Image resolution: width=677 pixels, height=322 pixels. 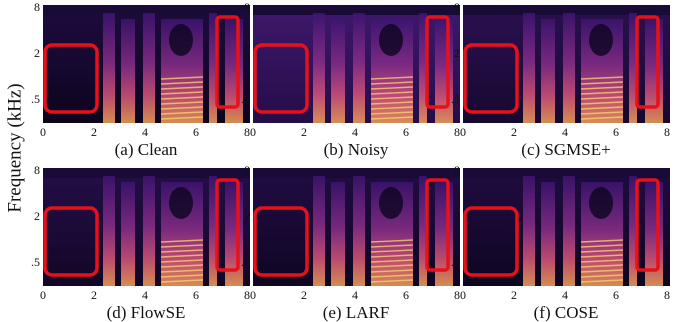 What do you see at coordinates (356, 149) in the screenshot?
I see `panel-caption: (b) Noisy` at bounding box center [356, 149].